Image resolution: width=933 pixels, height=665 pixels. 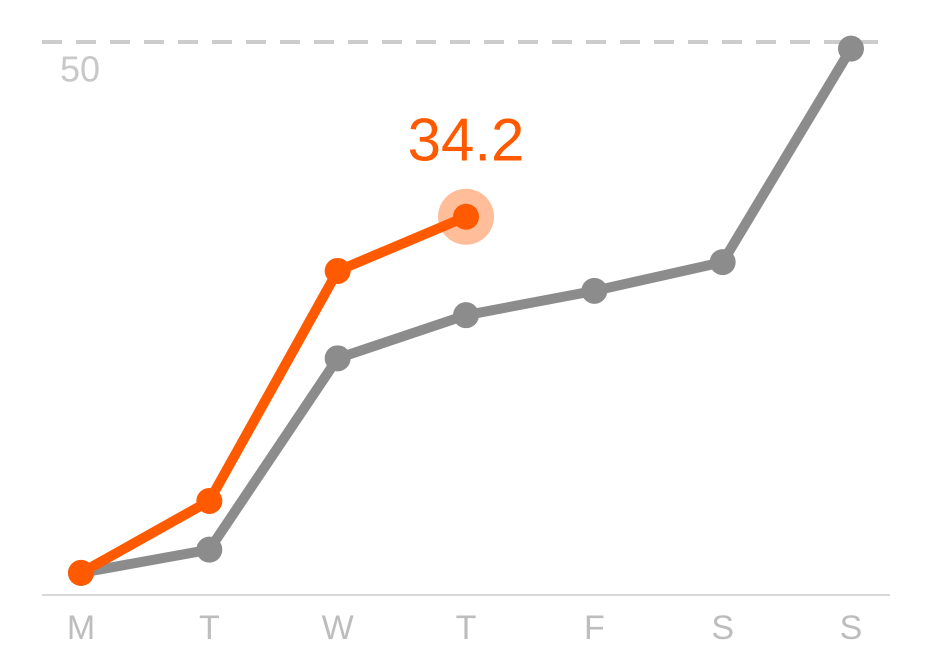 What do you see at coordinates (81, 628) in the screenshot?
I see `x-tick-label: M` at bounding box center [81, 628].